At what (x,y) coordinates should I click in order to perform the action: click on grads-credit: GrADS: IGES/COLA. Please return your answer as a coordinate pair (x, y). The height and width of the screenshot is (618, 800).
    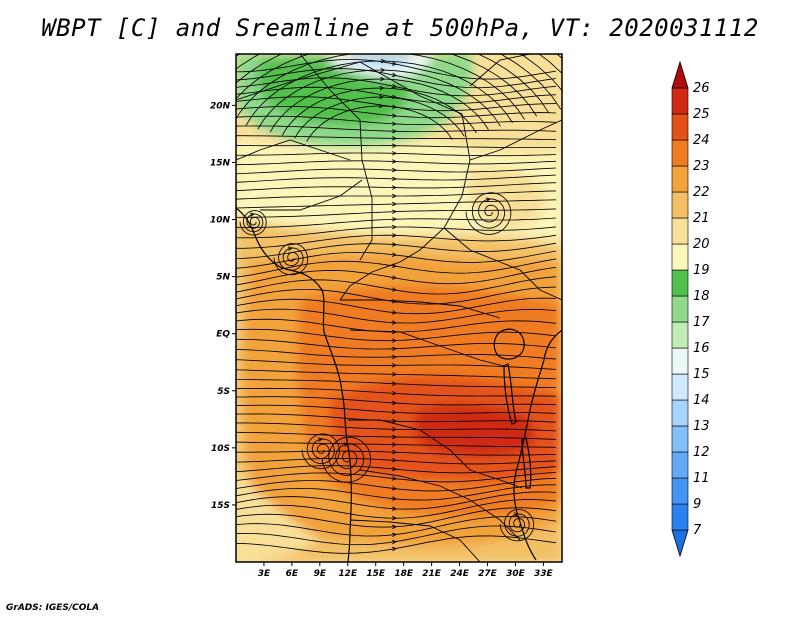
    Looking at the image, I should click on (53, 608).